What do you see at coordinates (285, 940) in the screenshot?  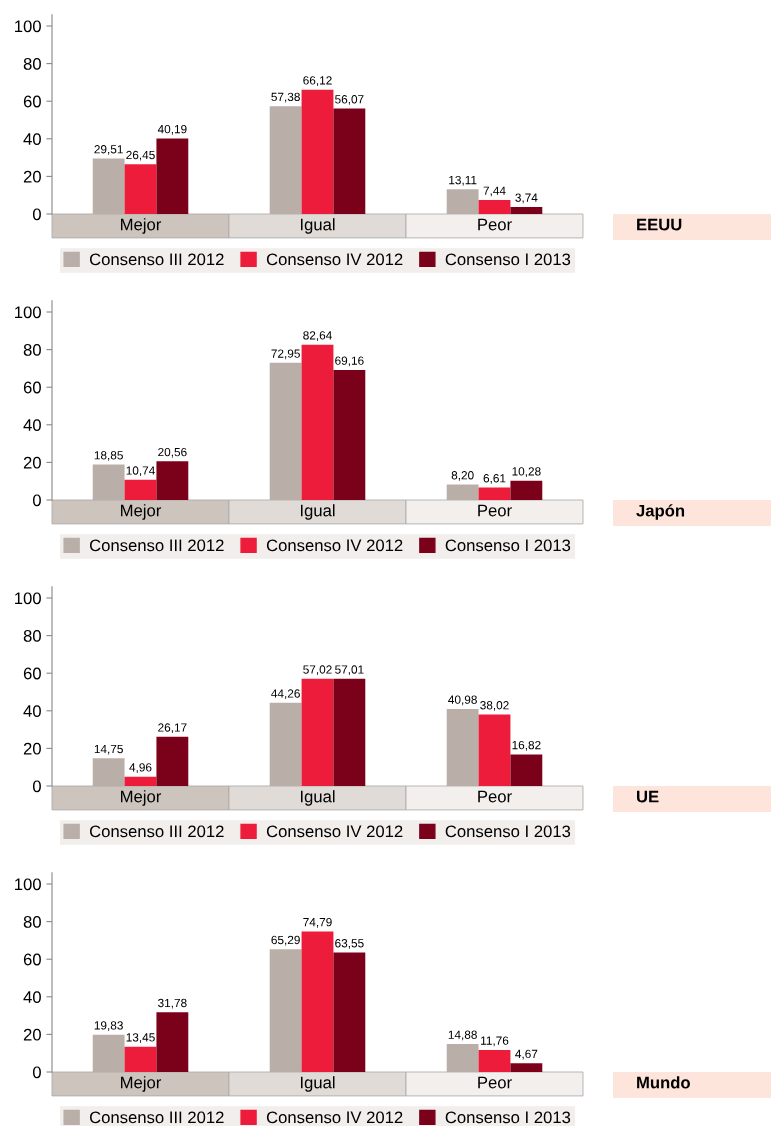 I see `data-label: 65,29` at bounding box center [285, 940].